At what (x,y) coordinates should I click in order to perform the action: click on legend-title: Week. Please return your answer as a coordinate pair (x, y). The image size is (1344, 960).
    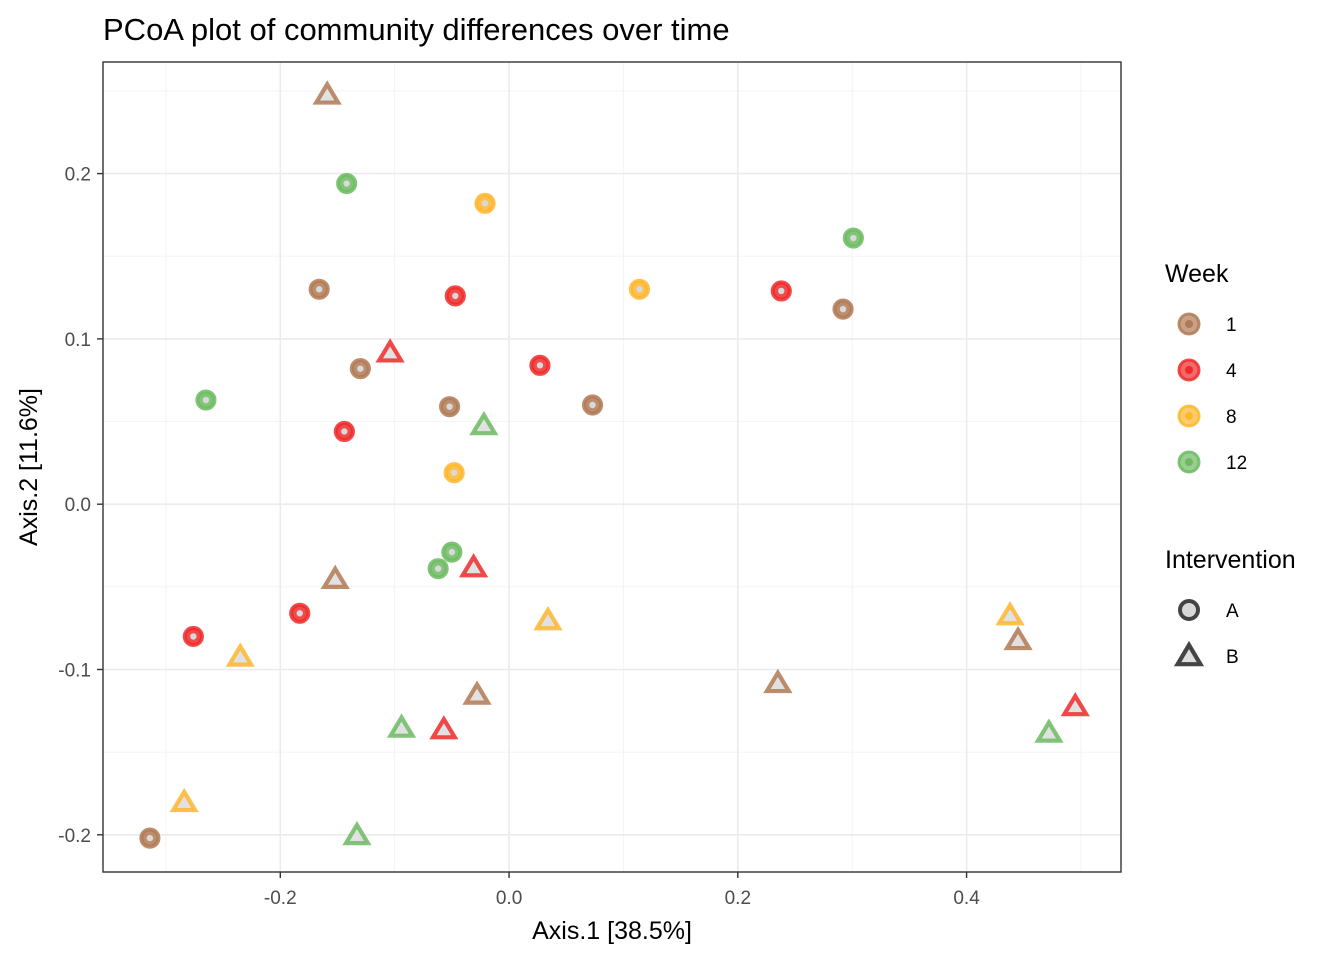
    Looking at the image, I should click on (1197, 274).